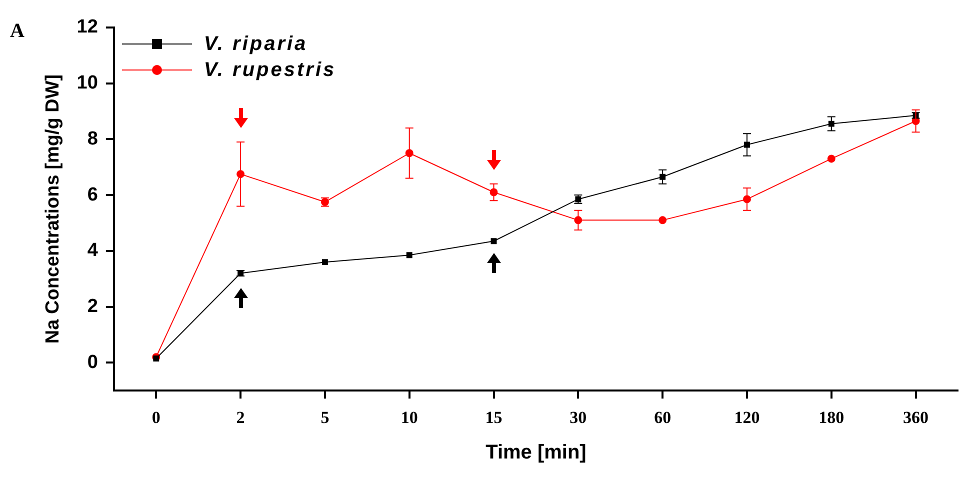 Image resolution: width=976 pixels, height=477 pixels. What do you see at coordinates (92, 139) in the screenshot?
I see `y-tick-label: 8` at bounding box center [92, 139].